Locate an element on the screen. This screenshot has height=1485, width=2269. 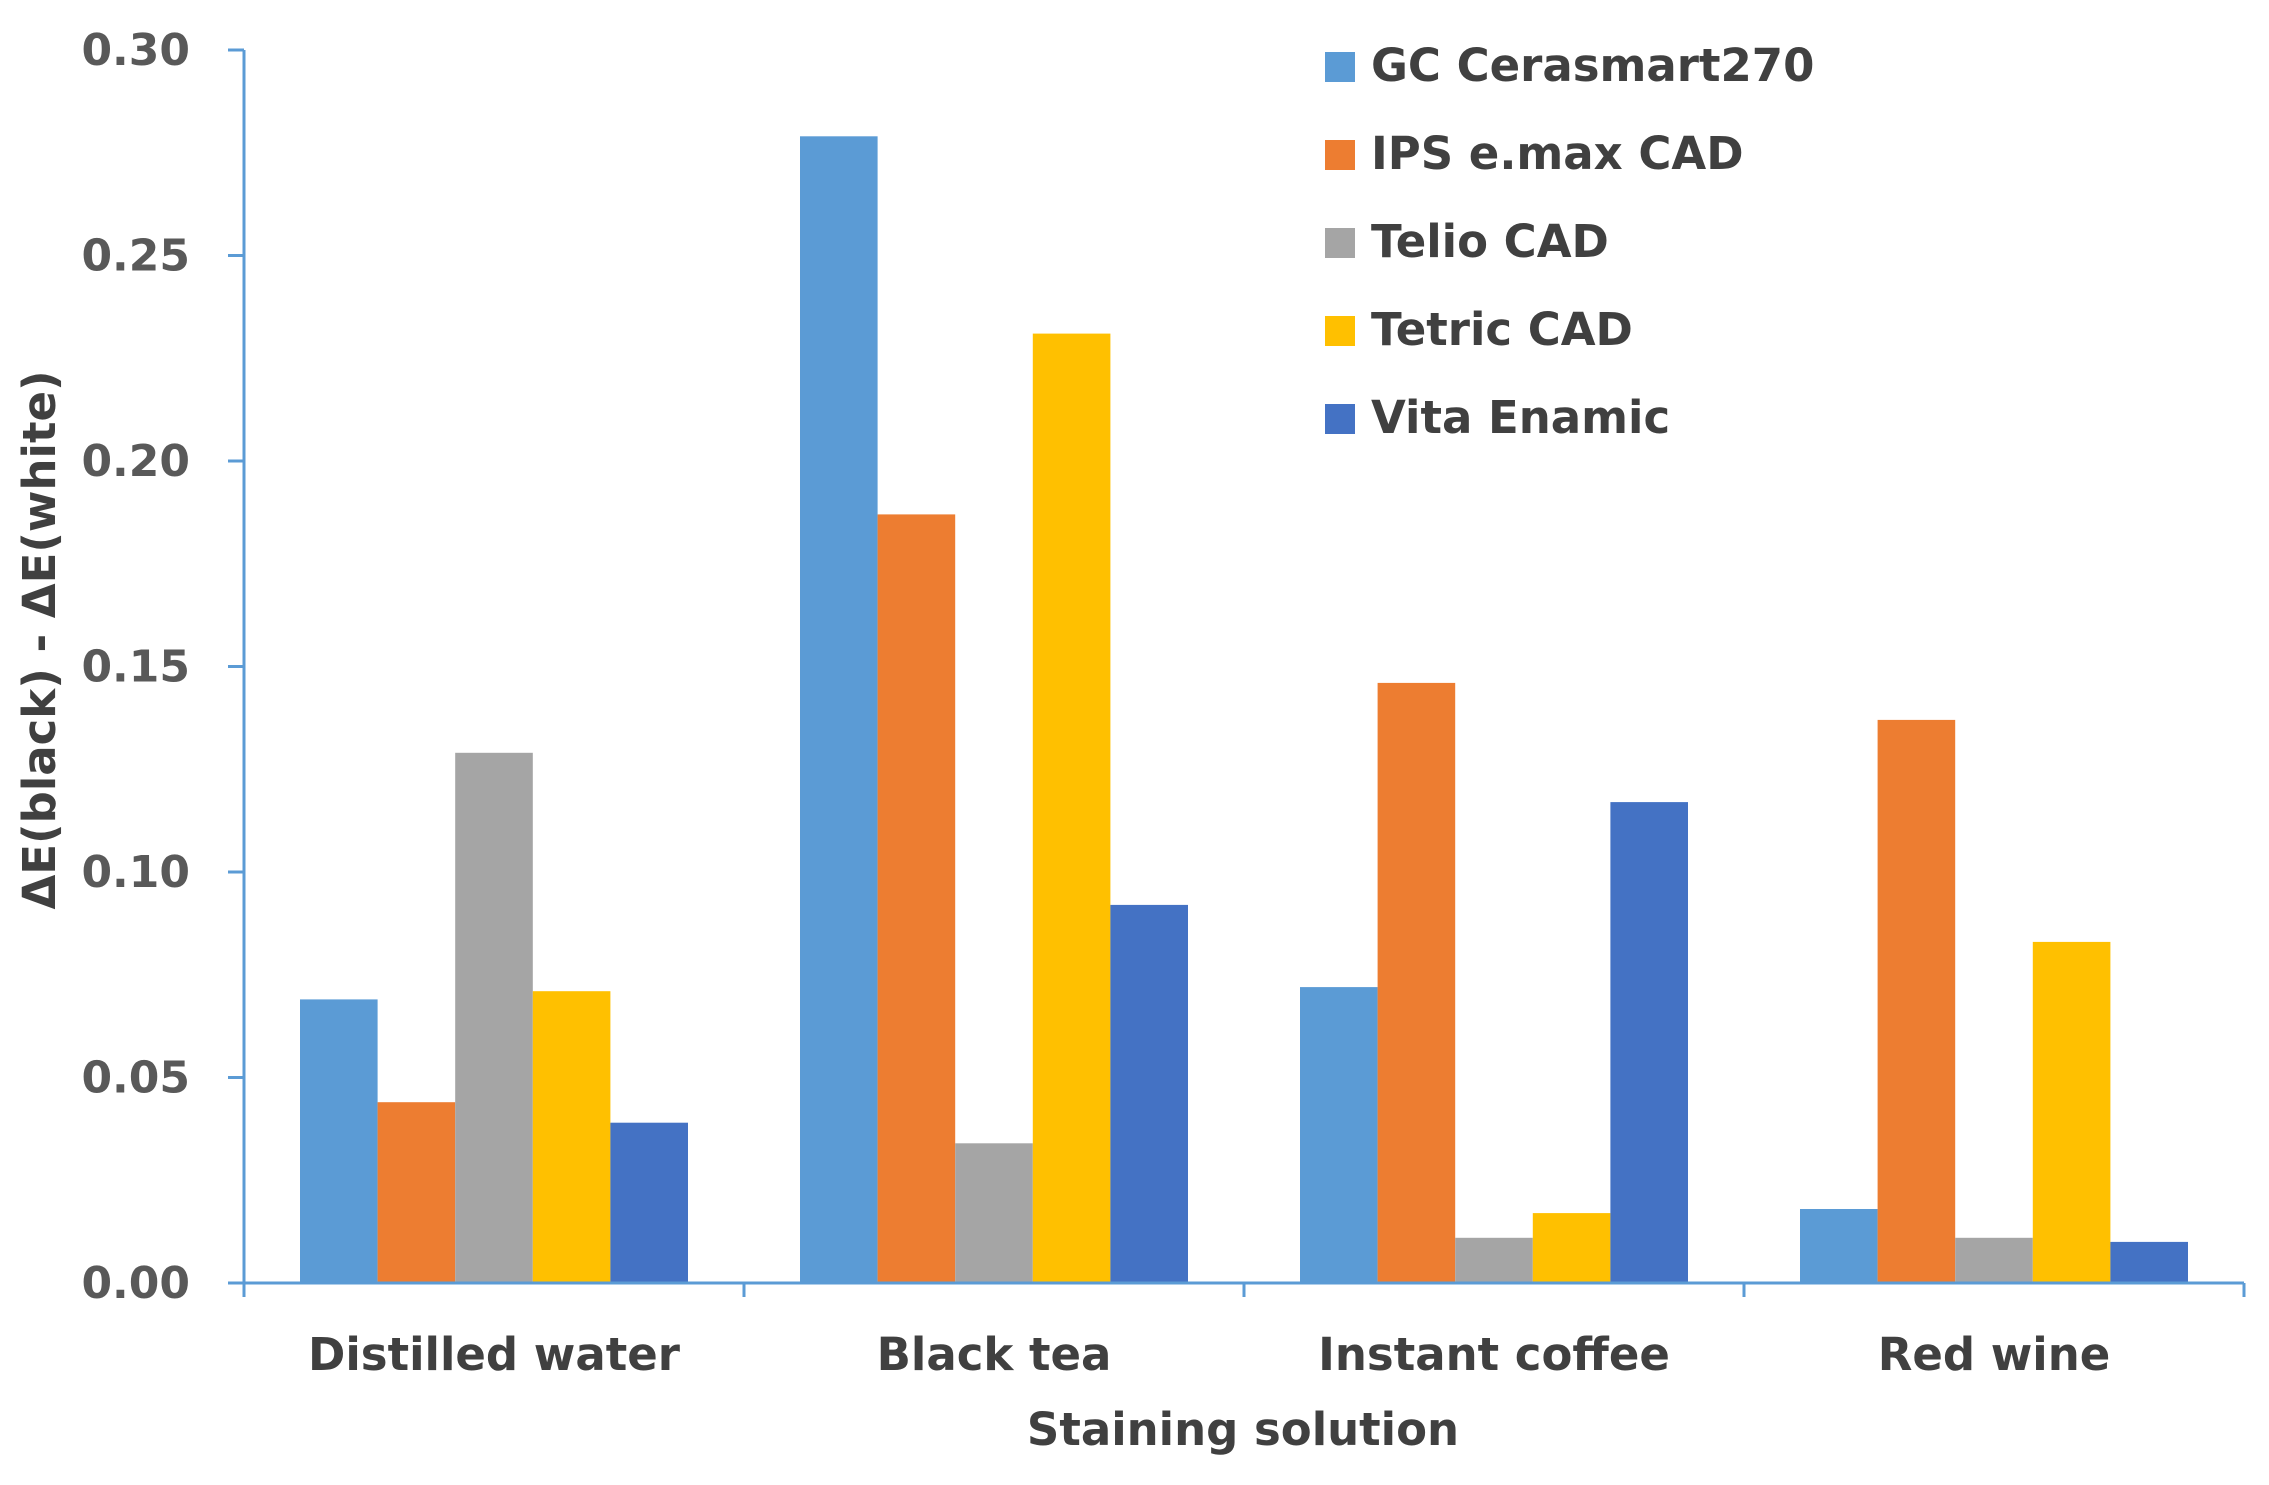
bar-ips-e-max-cad-red-wine is located at coordinates (1916, 1001).